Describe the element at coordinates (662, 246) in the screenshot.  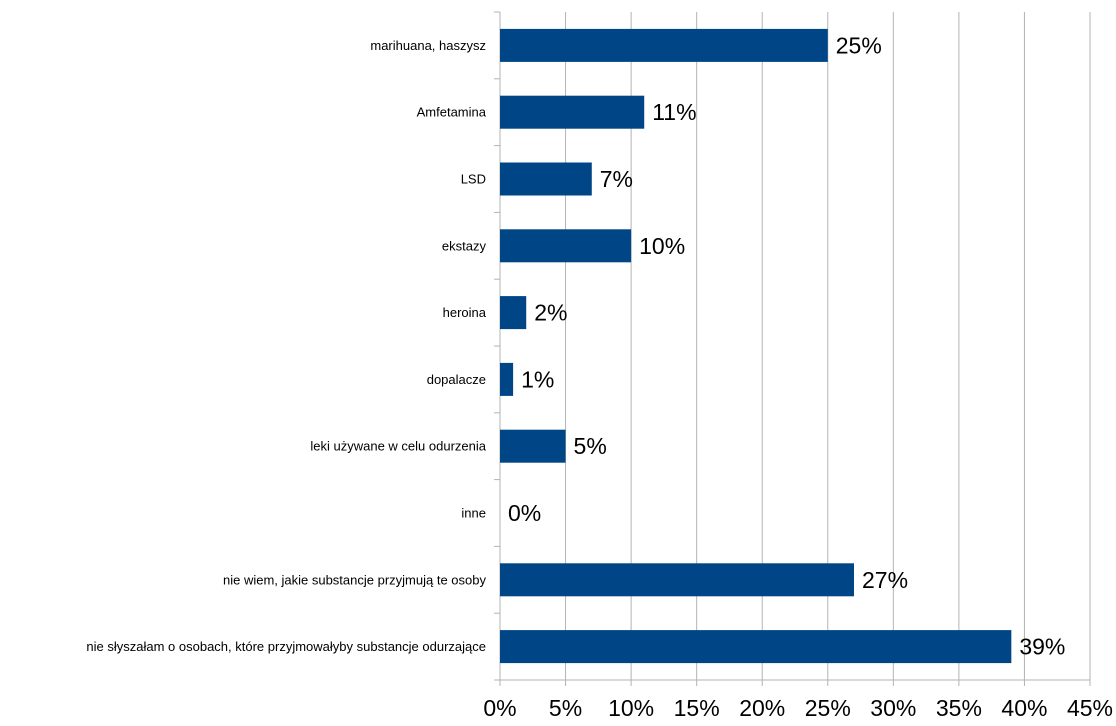
I see `data-label: 10%` at that location.